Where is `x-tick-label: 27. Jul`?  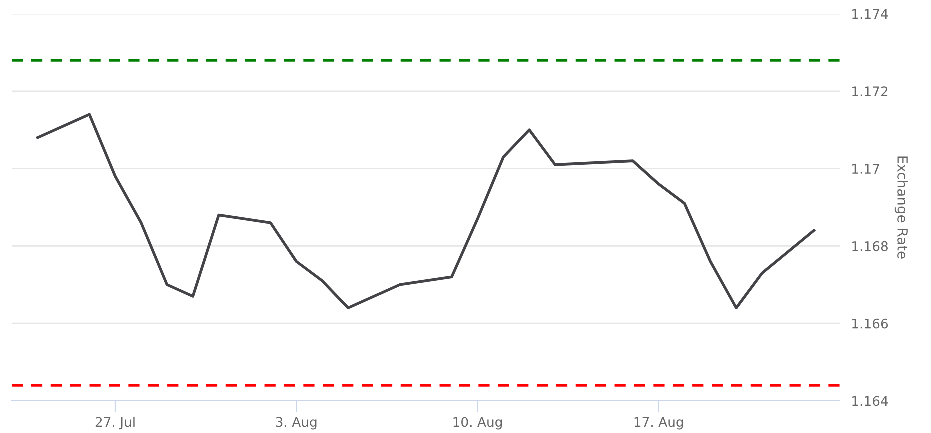
x-tick-label: 27. Jul is located at coordinates (115, 423).